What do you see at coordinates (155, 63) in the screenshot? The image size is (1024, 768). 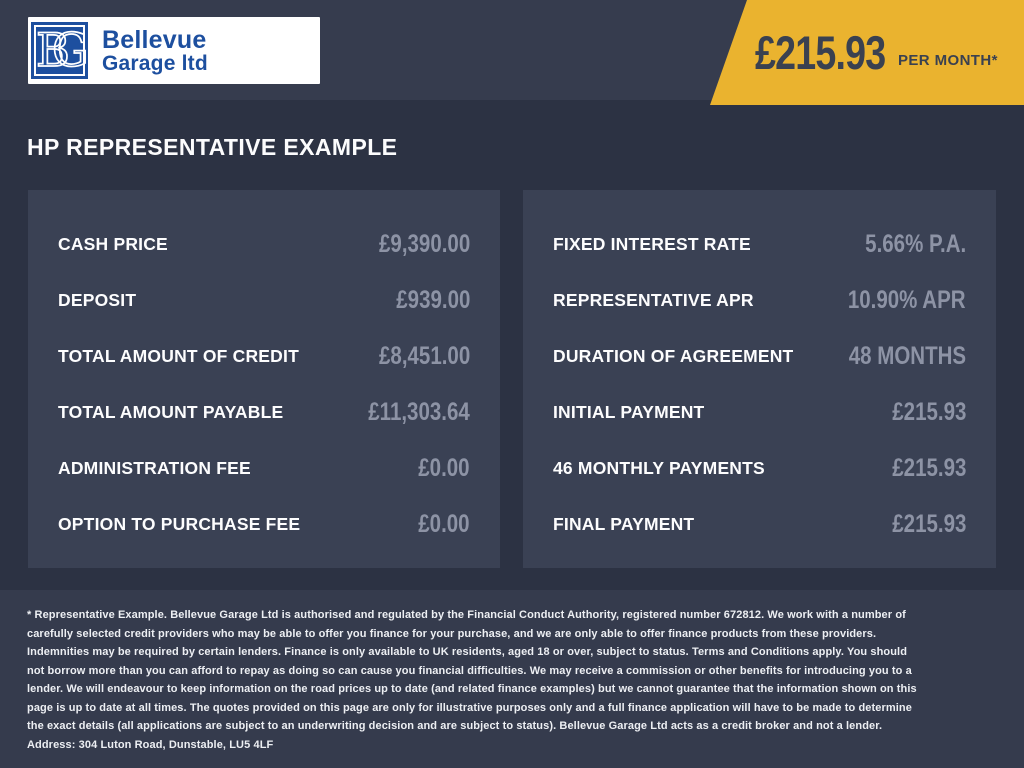 I see `dealer-name-line2: Garage ltd` at bounding box center [155, 63].